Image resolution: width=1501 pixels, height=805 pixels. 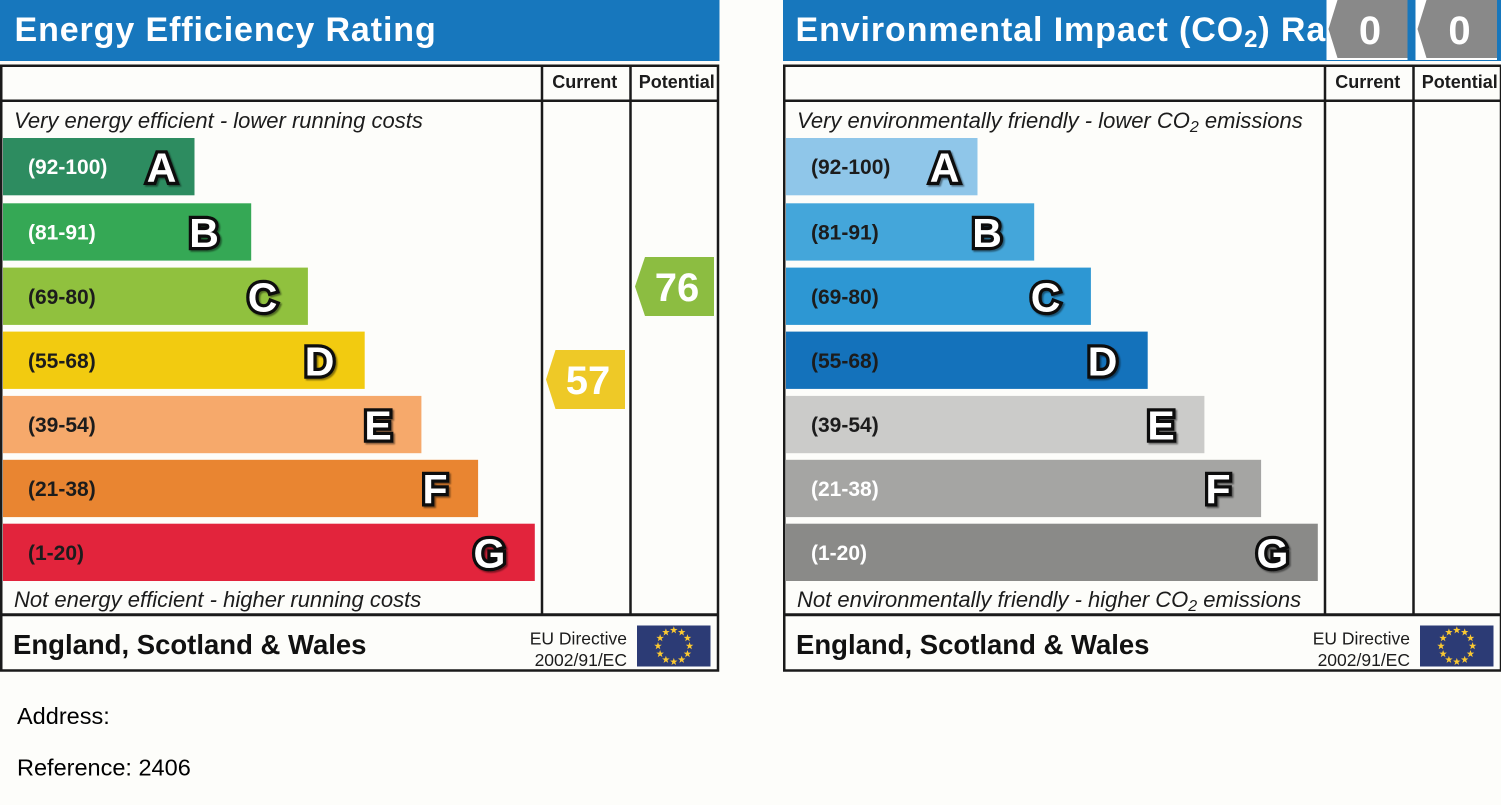 What do you see at coordinates (677, 288) in the screenshot?
I see `svg-text: 76` at bounding box center [677, 288].